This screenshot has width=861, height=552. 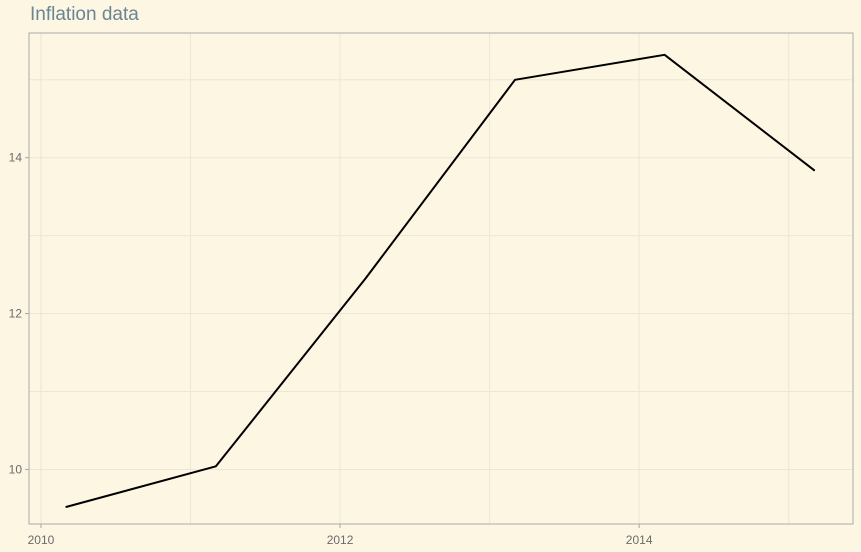 What do you see at coordinates (84, 14) in the screenshot?
I see `chart-title: Inflation data` at bounding box center [84, 14].